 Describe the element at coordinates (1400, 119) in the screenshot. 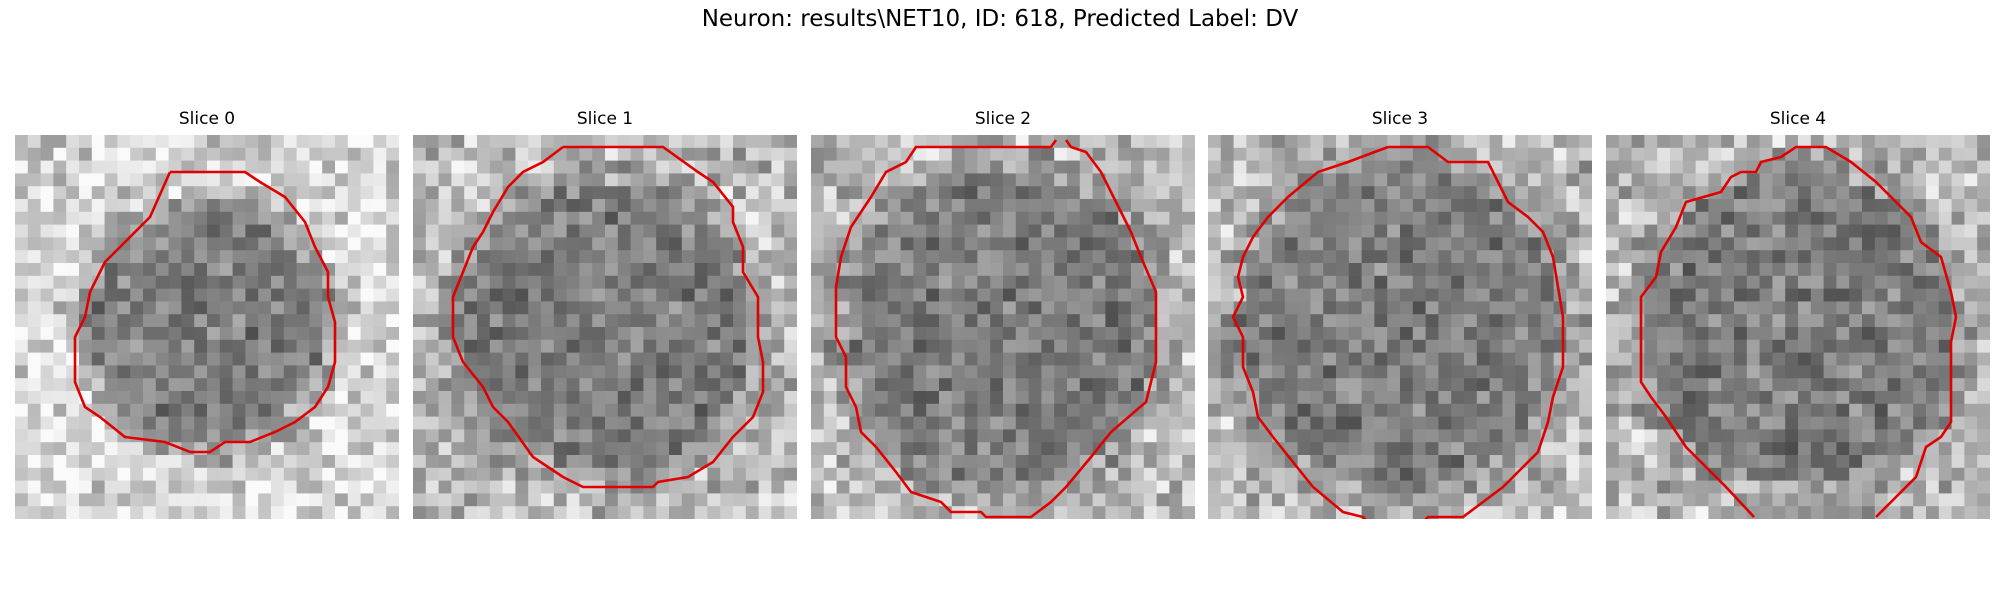

I see `slice-title-3: Slice 3` at that location.